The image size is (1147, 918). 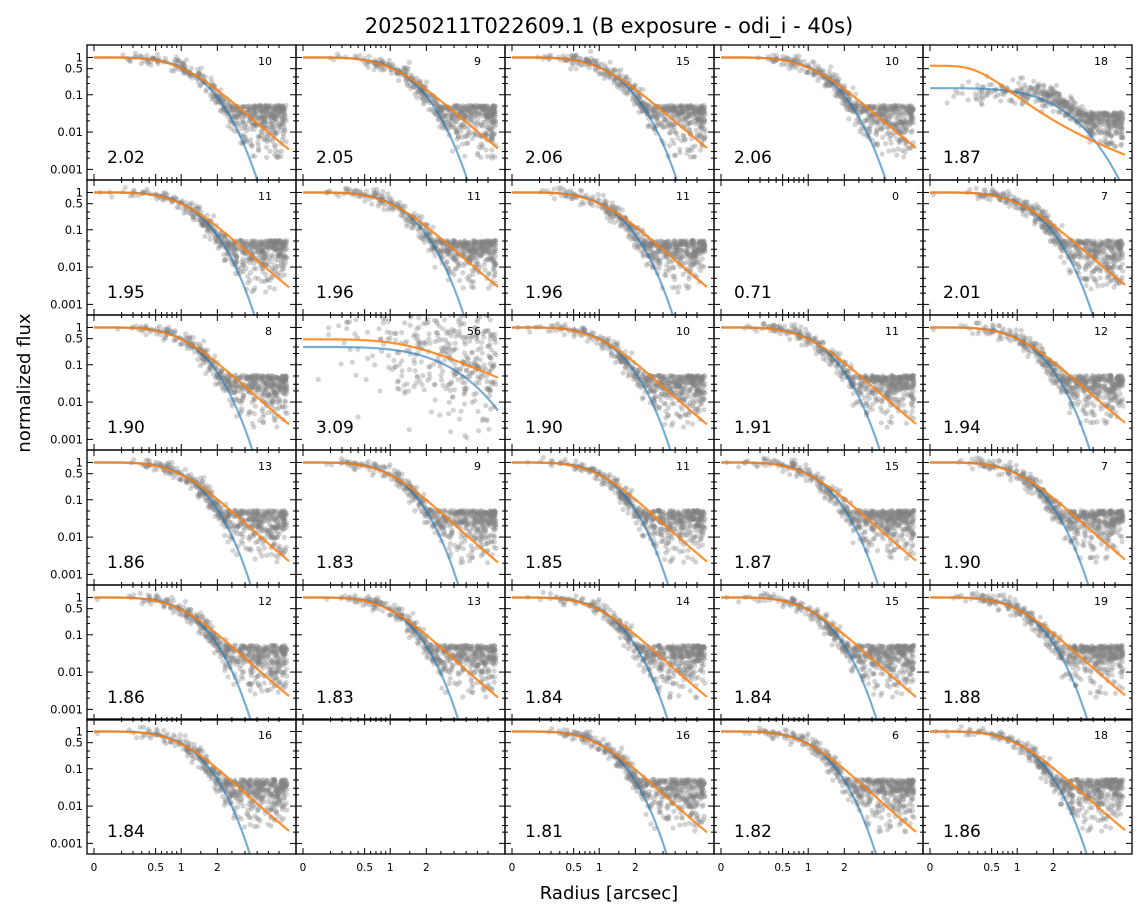 I want to click on y-tick-label: 1, so click(x=79, y=57).